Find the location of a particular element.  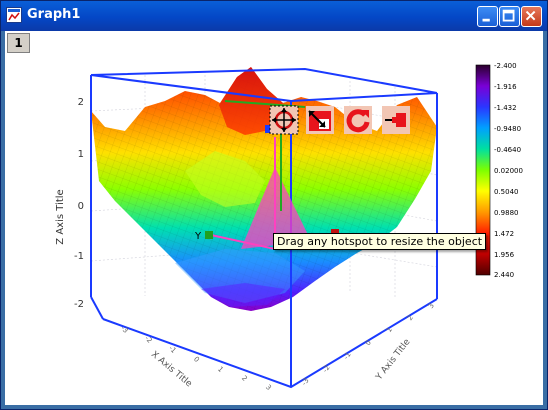

z-axis-title: Z Axis Title is located at coordinates (60, 216).